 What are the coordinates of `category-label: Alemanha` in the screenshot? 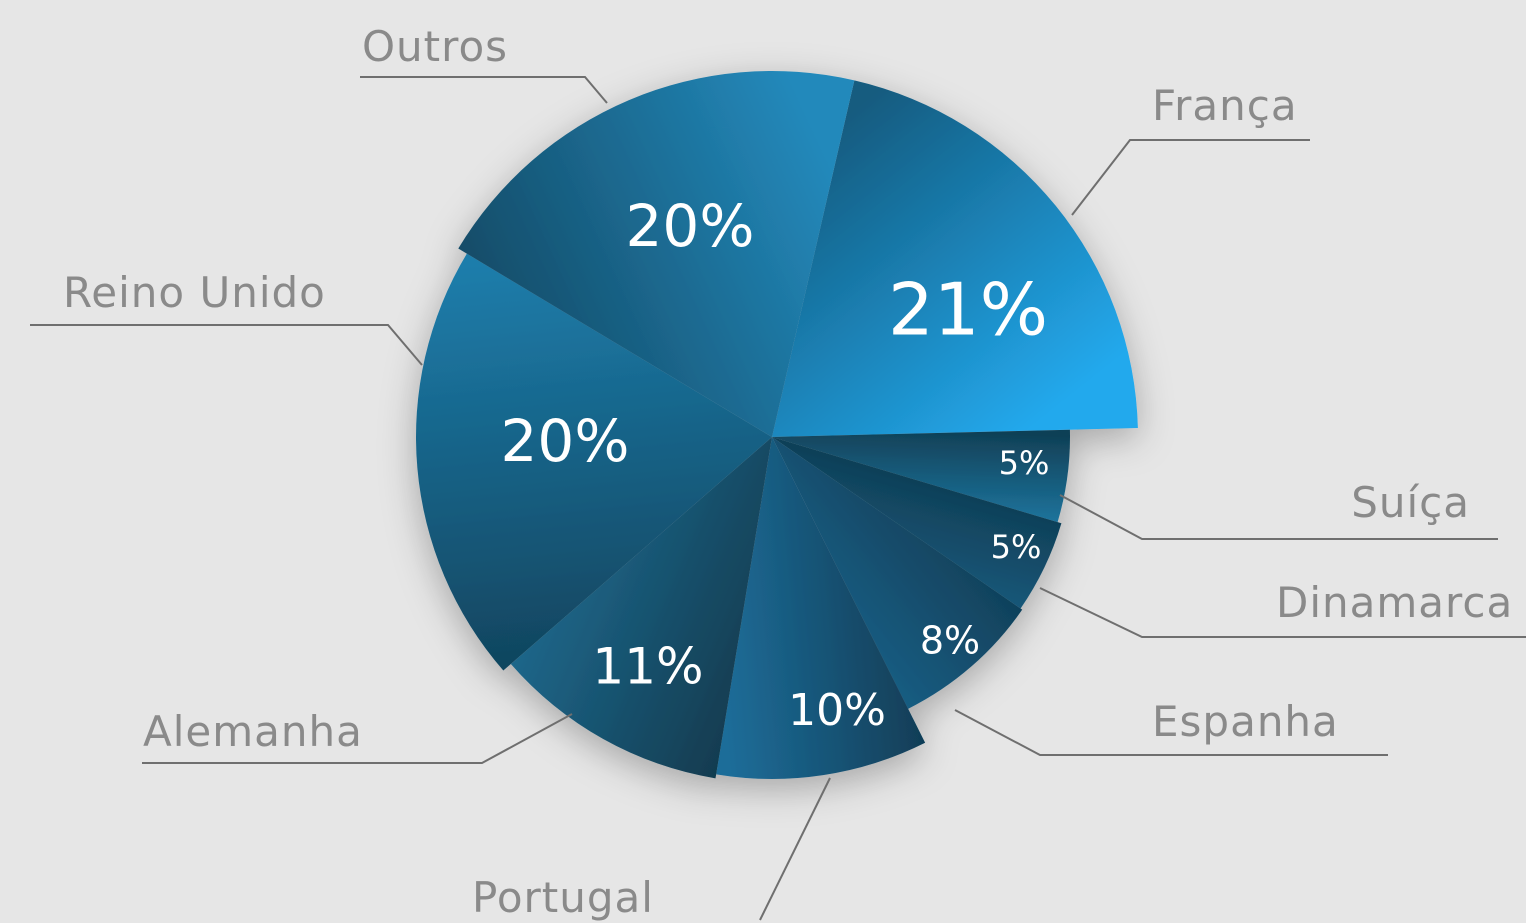 It's located at (253, 731).